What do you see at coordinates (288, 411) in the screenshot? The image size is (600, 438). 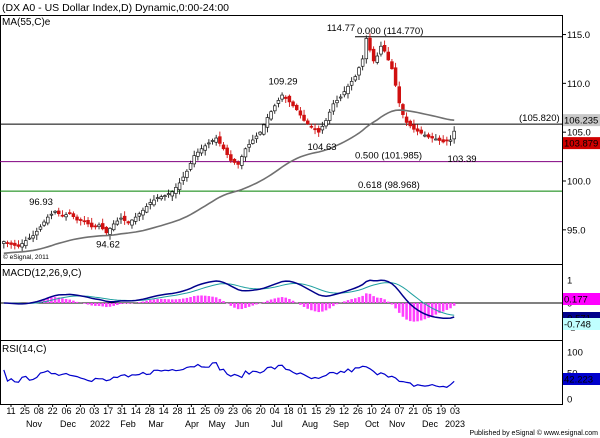 I see `x-tick-label: 18` at bounding box center [288, 411].